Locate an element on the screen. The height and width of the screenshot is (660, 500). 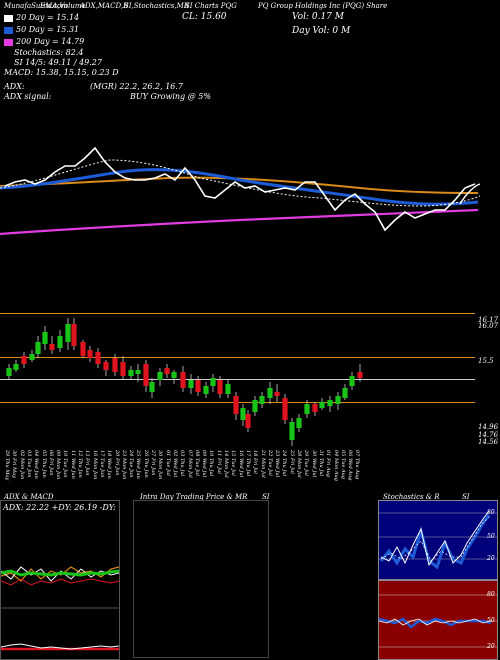
price-tail-line is located at coordinates (470, 194).